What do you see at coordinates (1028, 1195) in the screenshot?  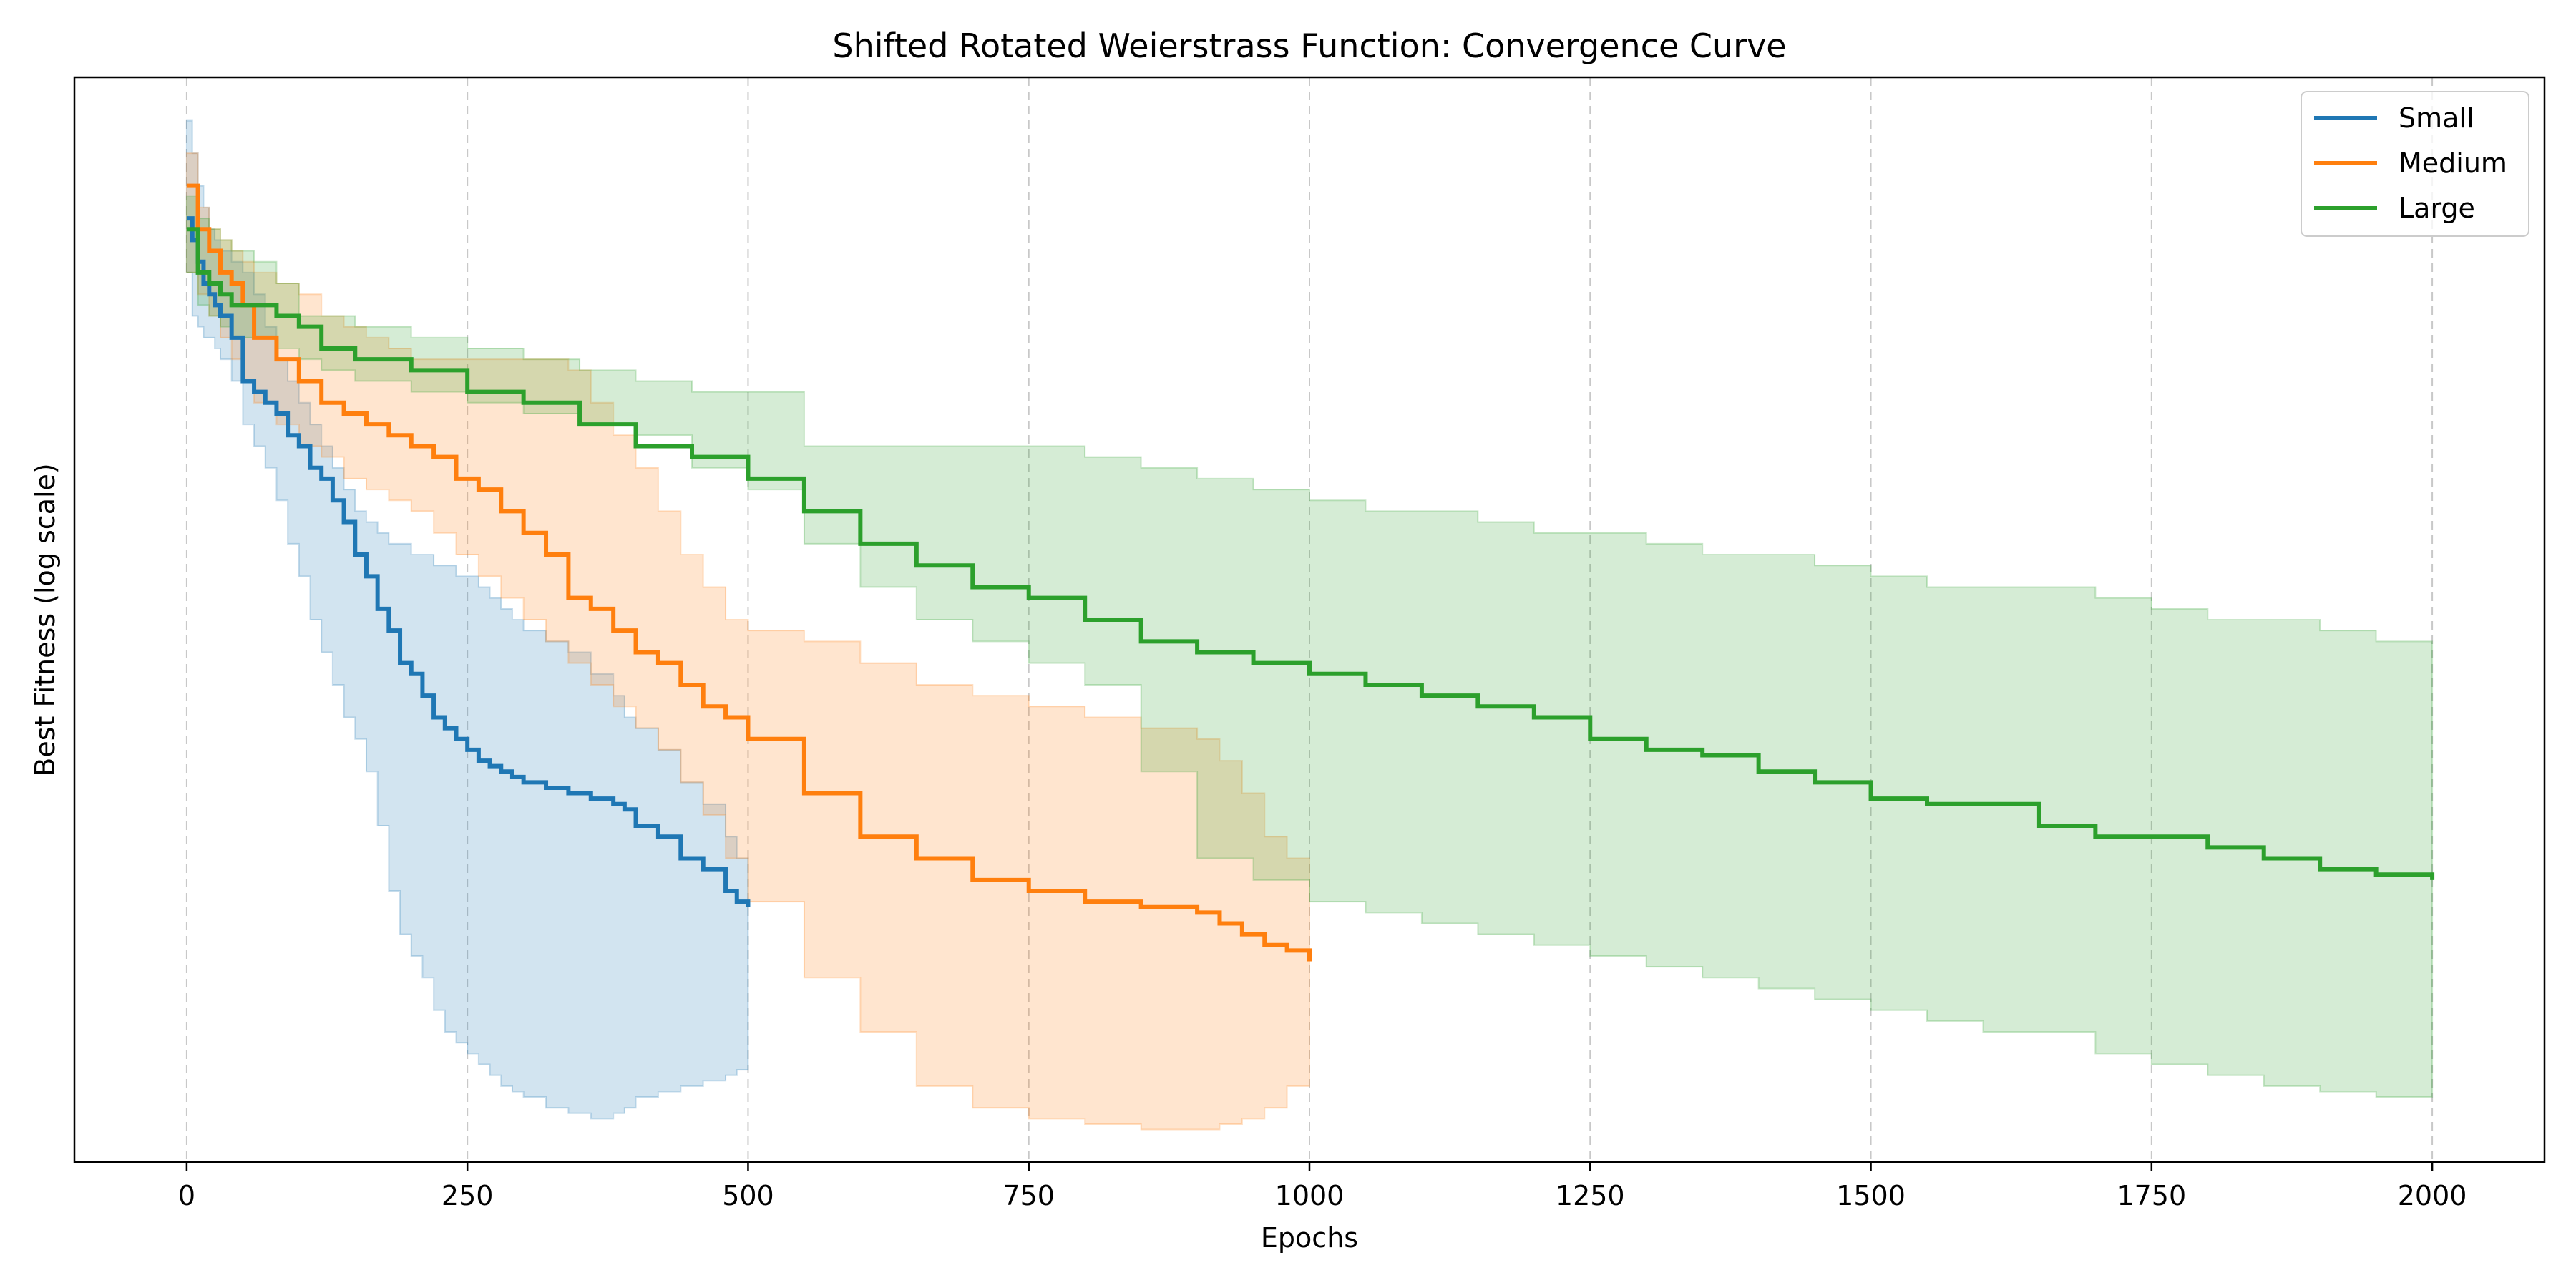 I see `x-tick-label-750: 750` at bounding box center [1028, 1195].